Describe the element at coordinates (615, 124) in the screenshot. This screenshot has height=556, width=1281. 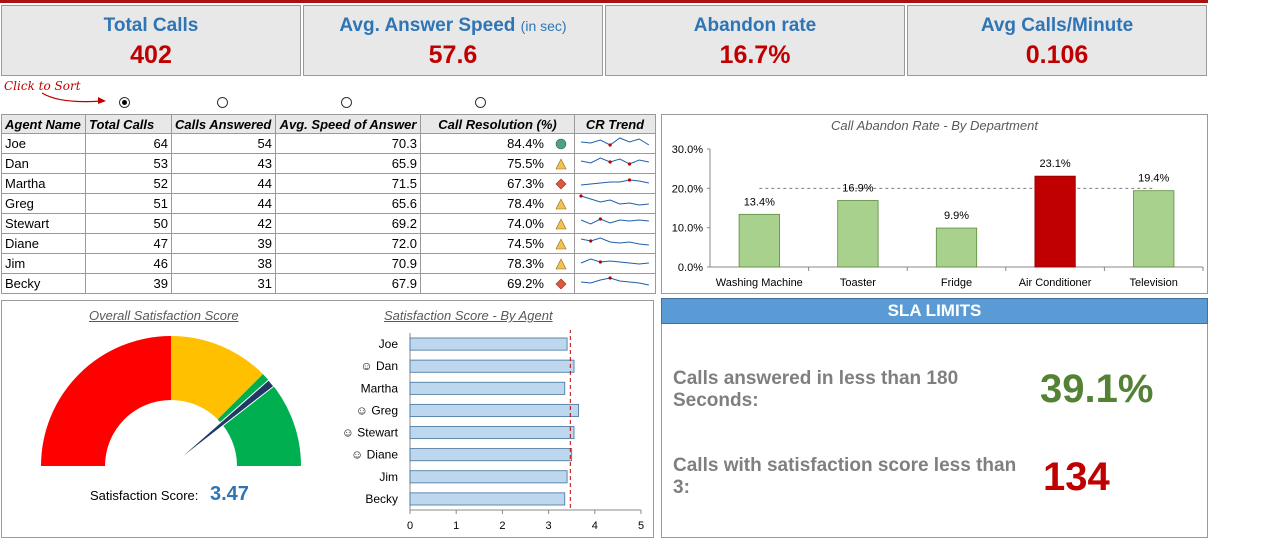
I see `header-cr-trend: CR Trend` at that location.